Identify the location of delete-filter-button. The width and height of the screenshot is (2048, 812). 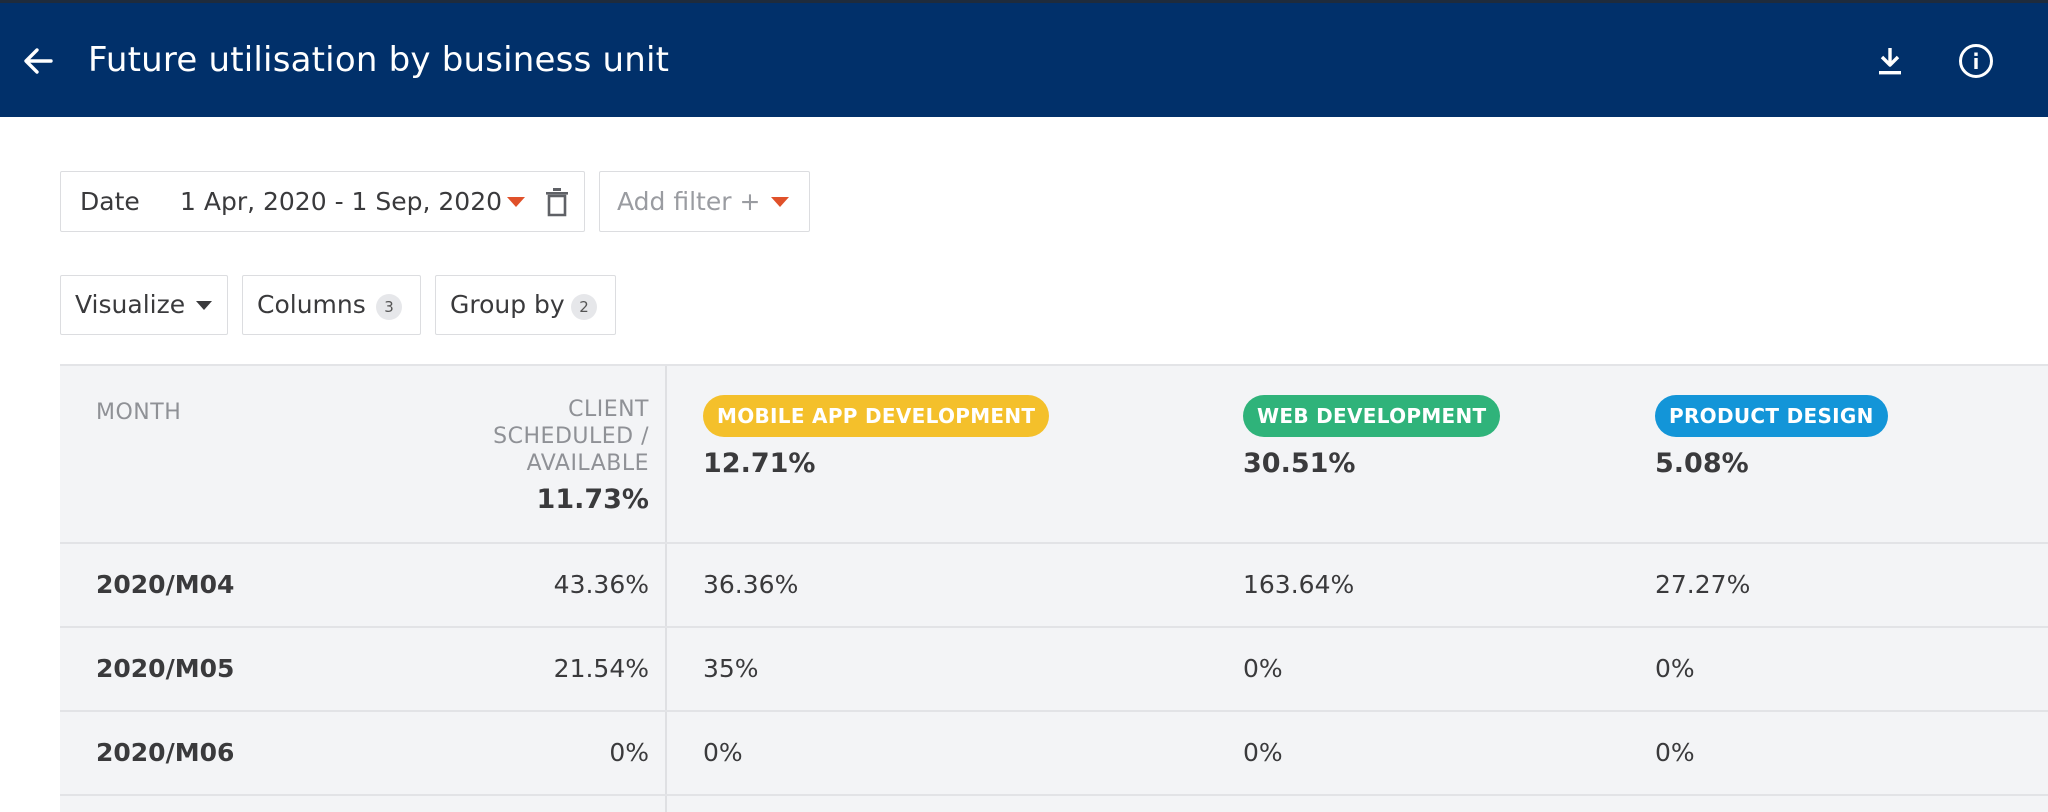
(557, 202).